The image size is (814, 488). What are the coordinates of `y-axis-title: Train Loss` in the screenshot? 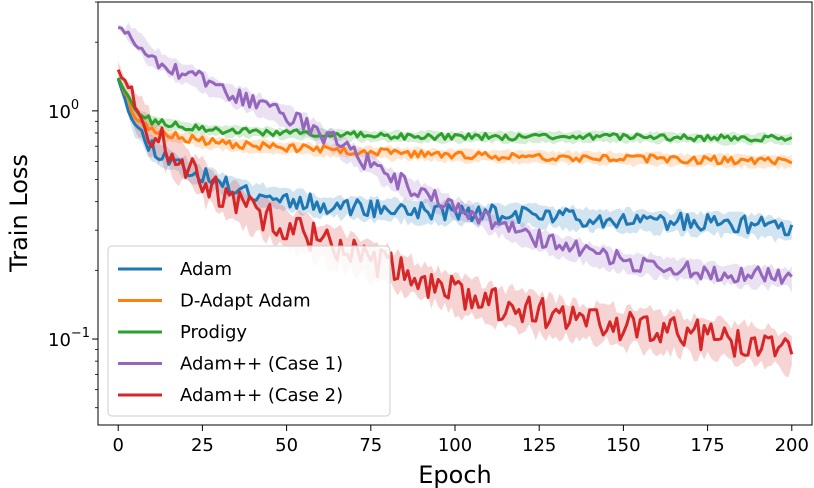 It's located at (19, 213).